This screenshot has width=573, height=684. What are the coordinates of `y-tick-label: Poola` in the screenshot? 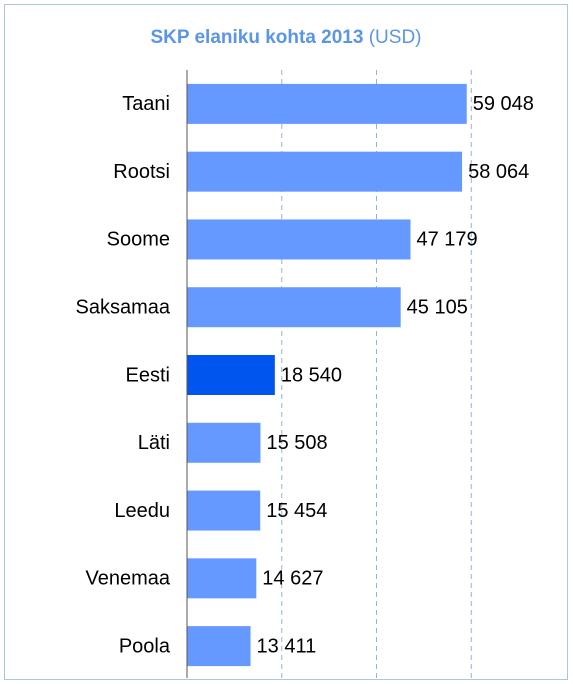 It's located at (145, 646).